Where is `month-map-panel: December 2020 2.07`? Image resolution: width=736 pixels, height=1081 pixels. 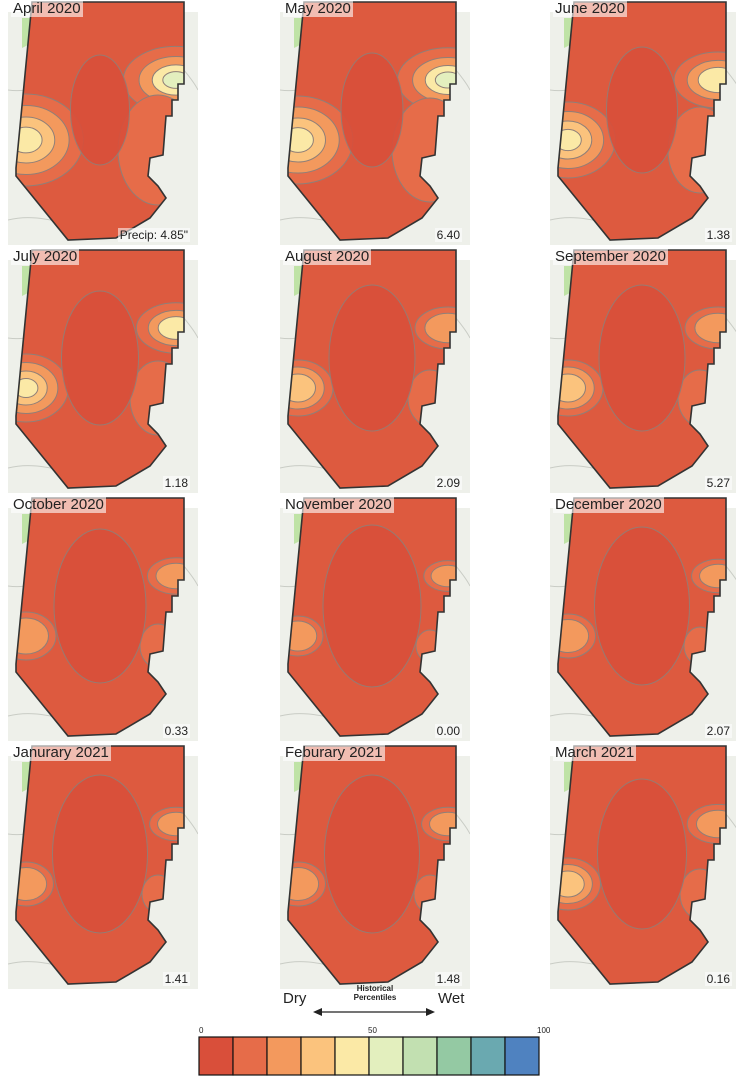 month-map-panel: December 2020 2.07 is located at coordinates (643, 618).